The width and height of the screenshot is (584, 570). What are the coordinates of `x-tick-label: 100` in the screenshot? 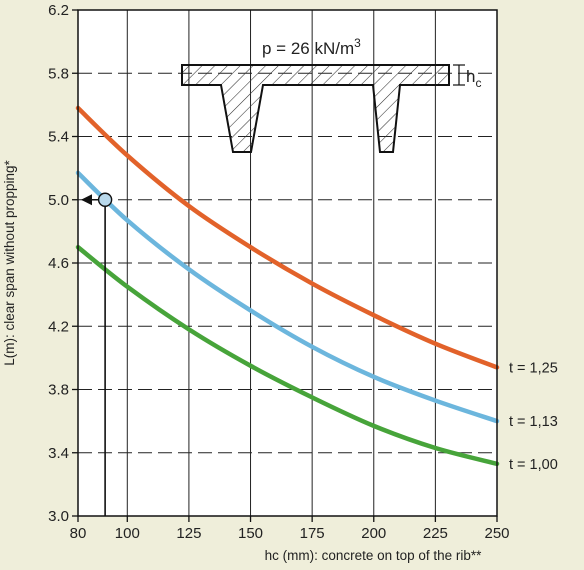 It's located at (127, 533).